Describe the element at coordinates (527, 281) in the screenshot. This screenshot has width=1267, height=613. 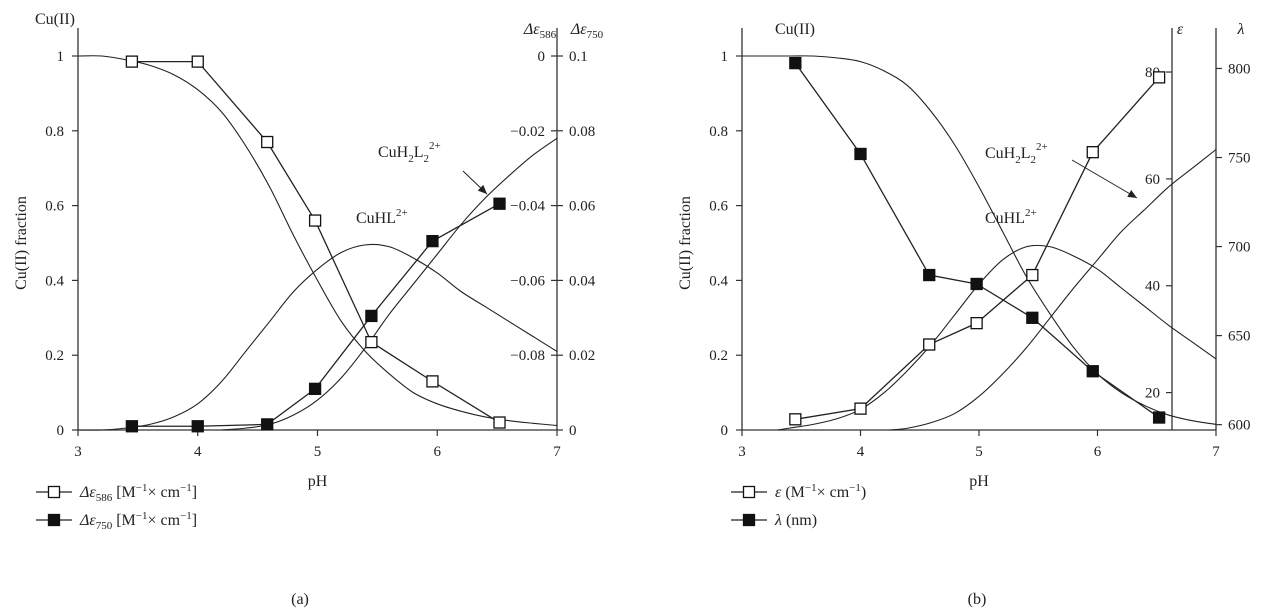
I see `right1-tick-label: −0.06` at that location.